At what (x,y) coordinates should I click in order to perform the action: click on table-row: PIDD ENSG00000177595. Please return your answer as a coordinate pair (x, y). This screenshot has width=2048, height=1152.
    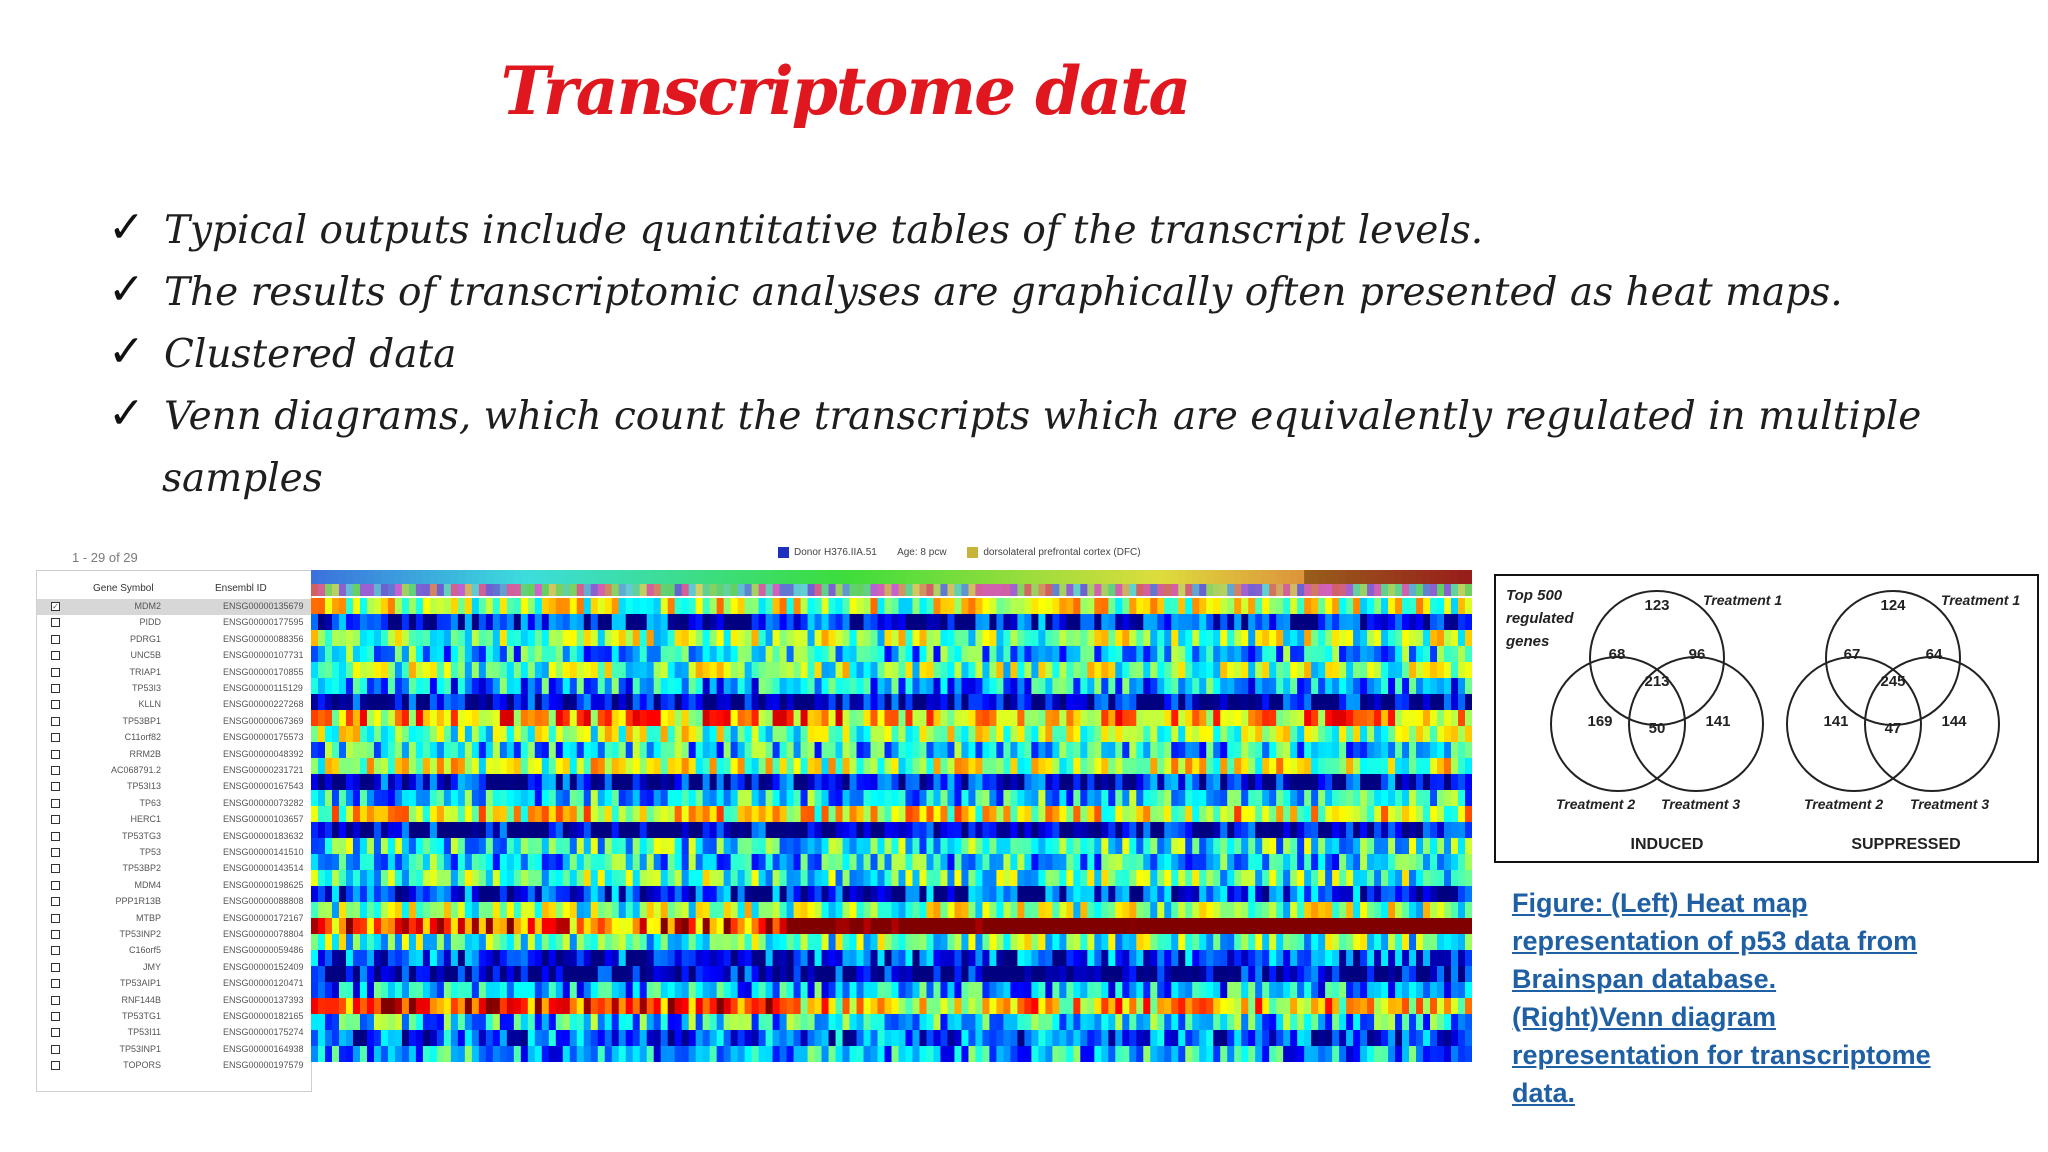
    Looking at the image, I should click on (174, 623).